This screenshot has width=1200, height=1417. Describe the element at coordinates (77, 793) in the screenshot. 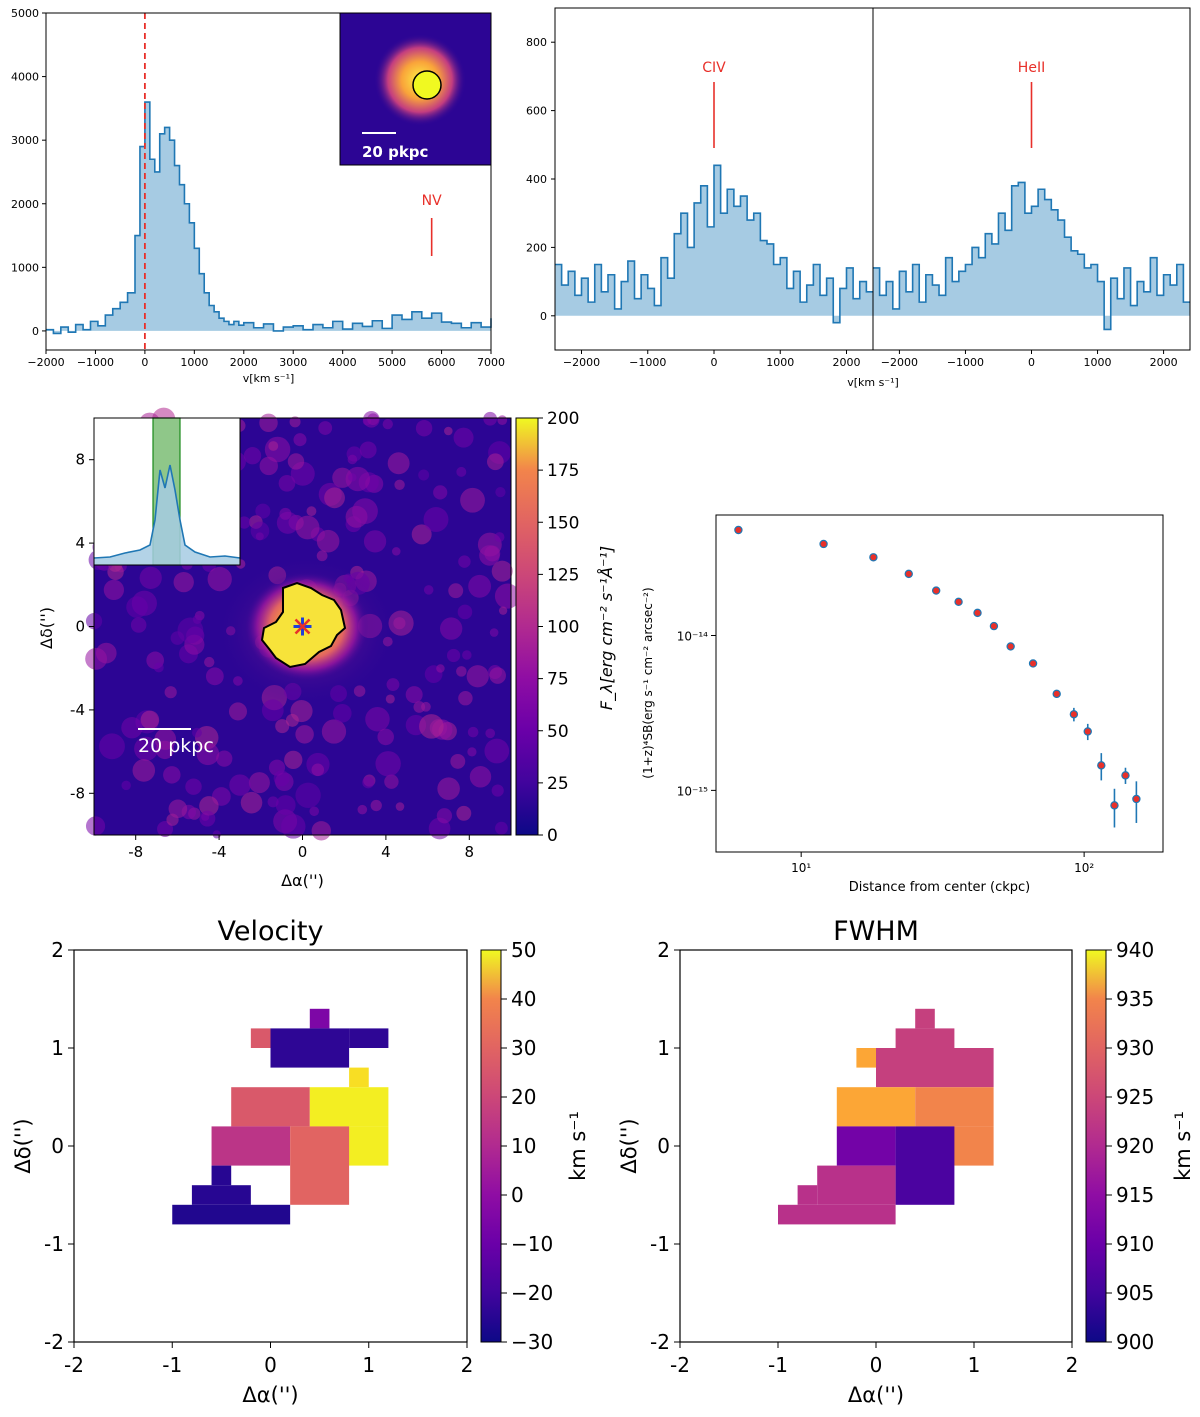

I see `y-tick-label: -8` at that location.